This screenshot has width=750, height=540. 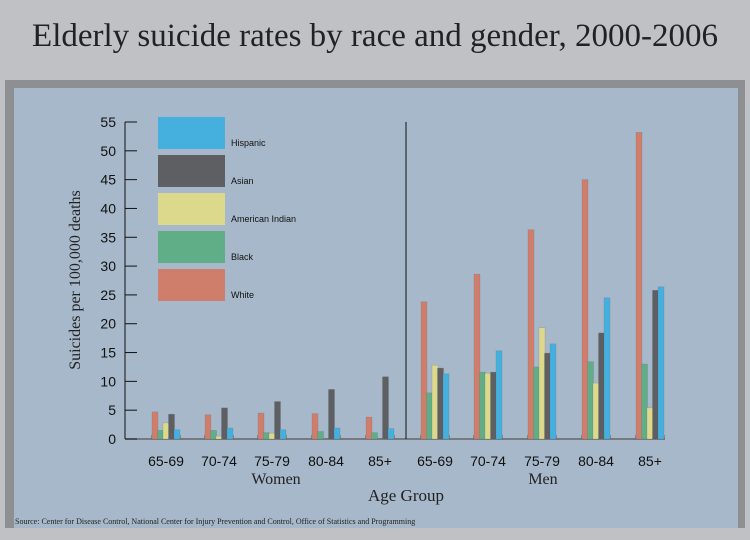 What do you see at coordinates (177, 434) in the screenshot?
I see `bar-women-65-69-hispanic` at bounding box center [177, 434].